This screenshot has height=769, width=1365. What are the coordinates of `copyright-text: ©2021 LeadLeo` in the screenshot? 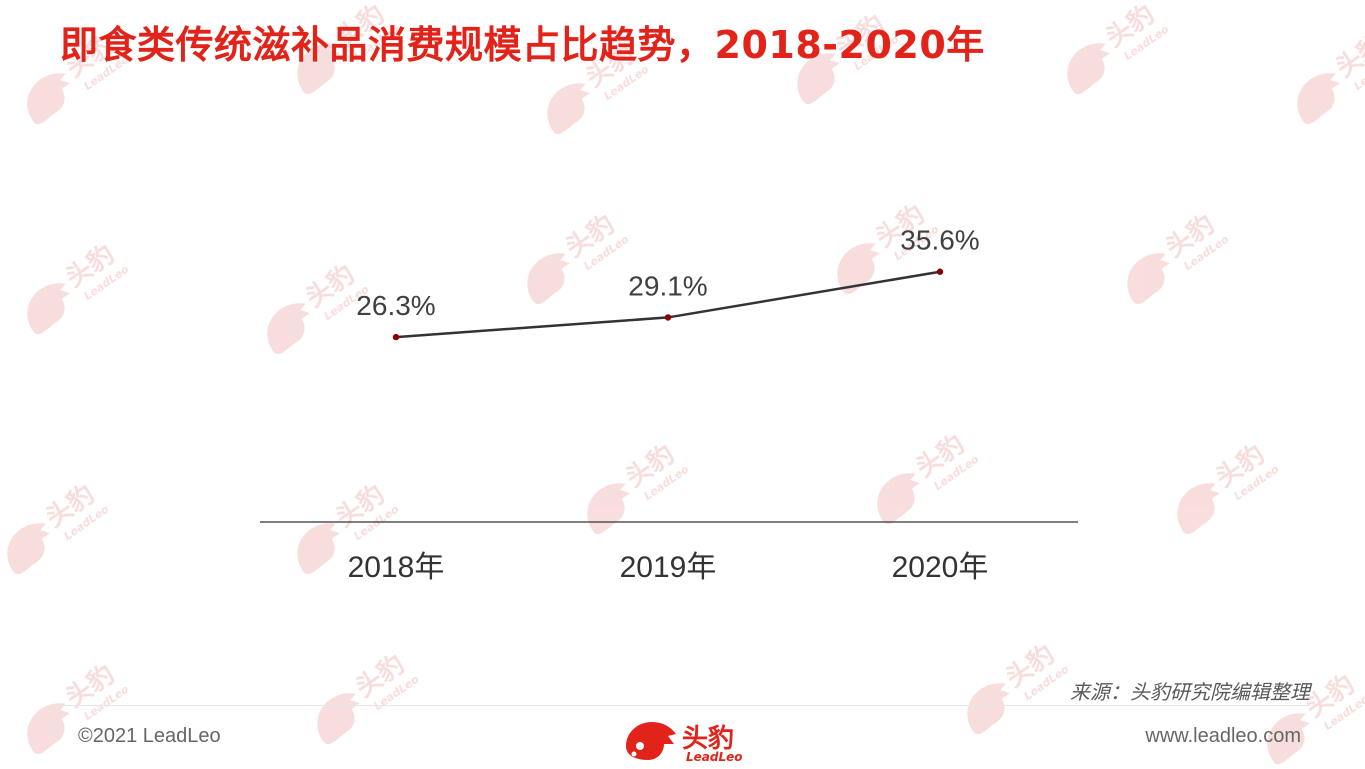 It's located at (149, 736).